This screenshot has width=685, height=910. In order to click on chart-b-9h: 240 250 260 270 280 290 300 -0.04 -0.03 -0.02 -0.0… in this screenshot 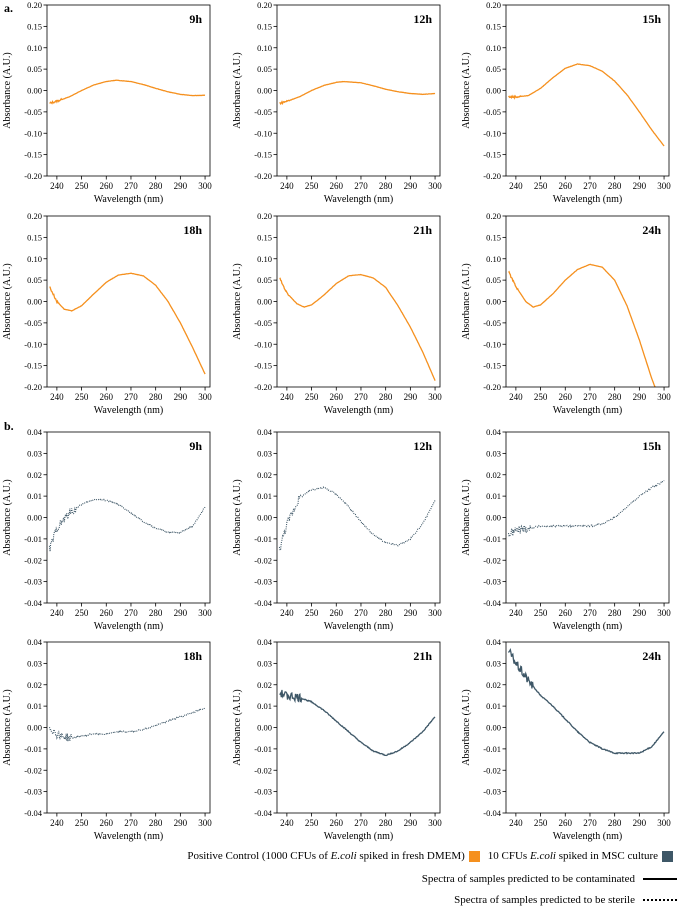, I will do `click(107, 529)`.